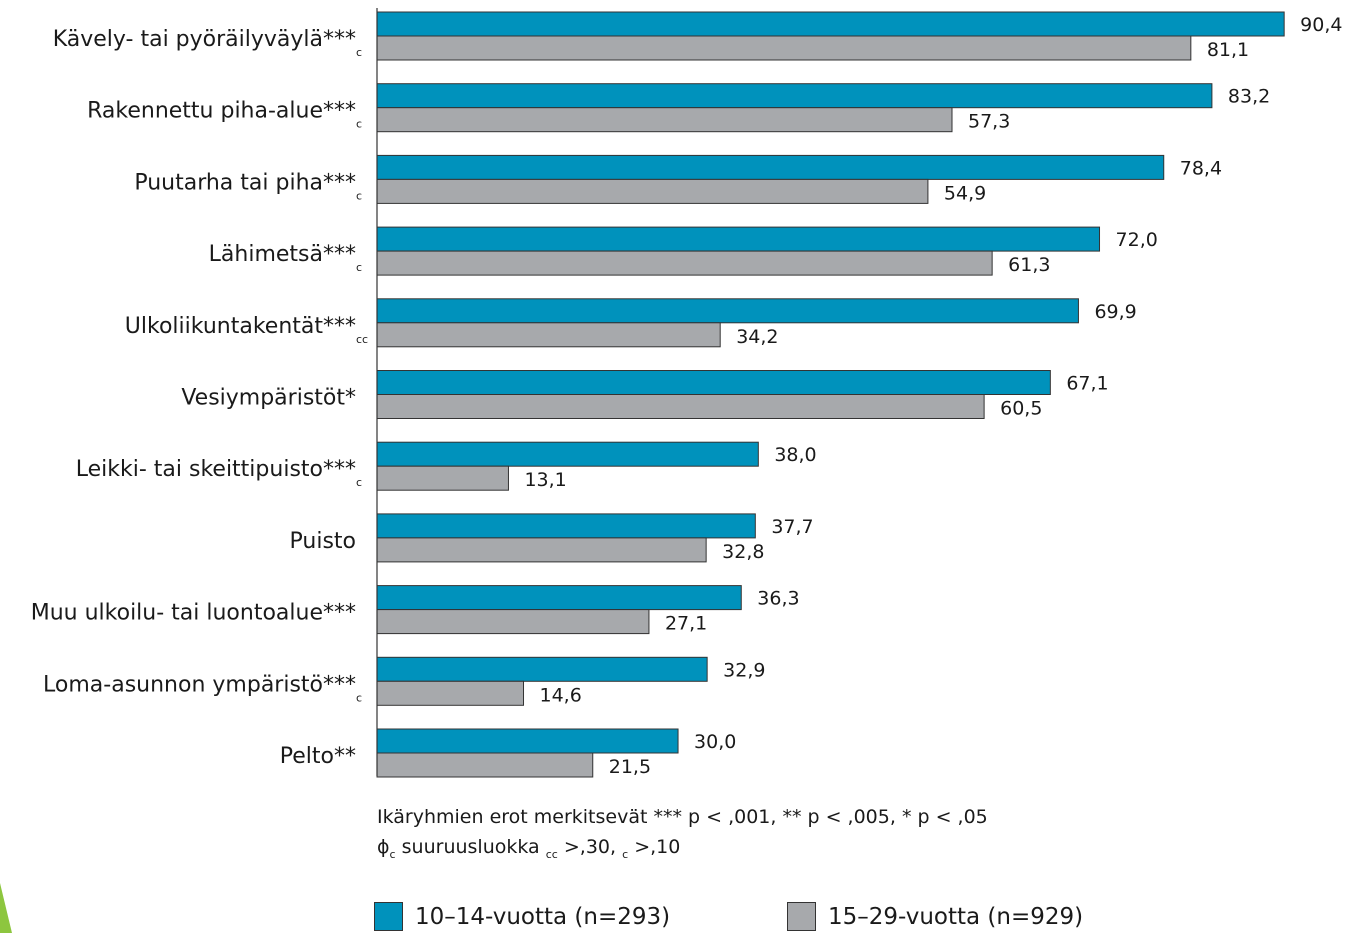 The image size is (1355, 933). What do you see at coordinates (221, 111) in the screenshot?
I see `category-label: Rakennettu piha-alue***` at bounding box center [221, 111].